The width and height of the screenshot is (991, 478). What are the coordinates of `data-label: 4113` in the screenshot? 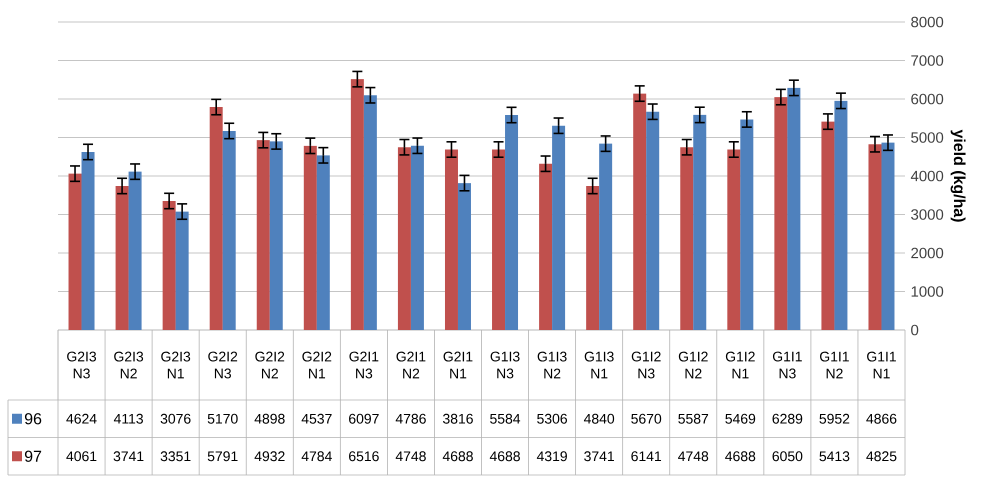 It's located at (128, 419).